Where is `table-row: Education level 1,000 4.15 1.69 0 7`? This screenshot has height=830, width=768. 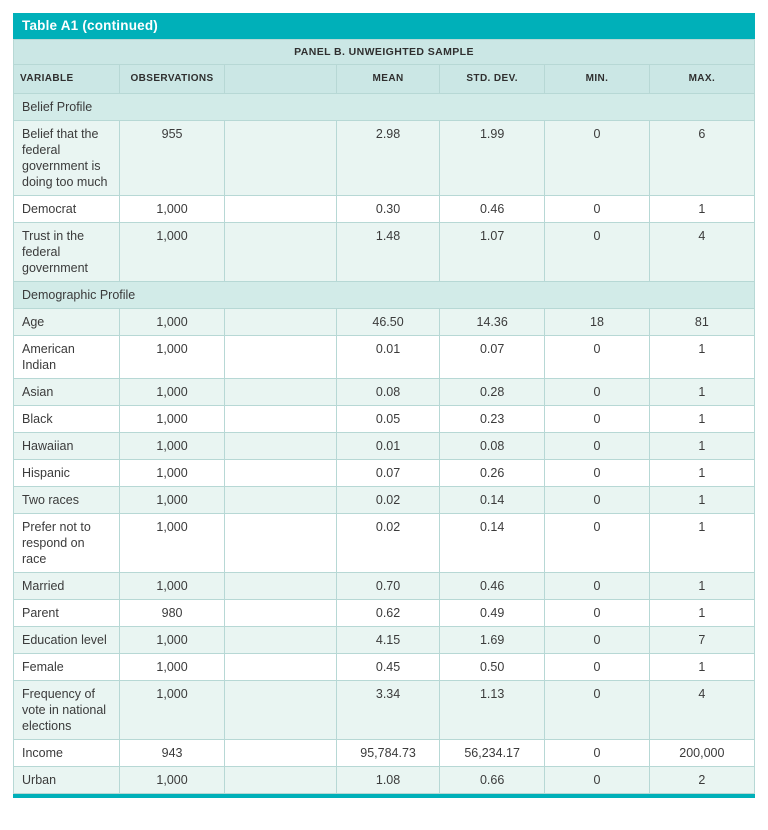 table-row: Education level 1,000 4.15 1.69 0 7 is located at coordinates (384, 640).